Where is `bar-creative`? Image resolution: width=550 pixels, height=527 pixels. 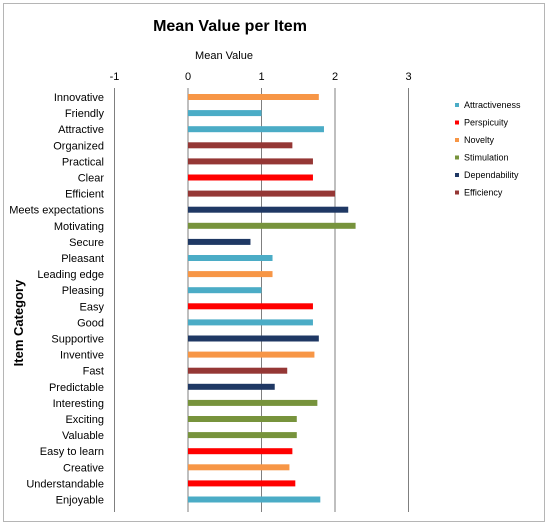
bar-creative is located at coordinates (239, 467).